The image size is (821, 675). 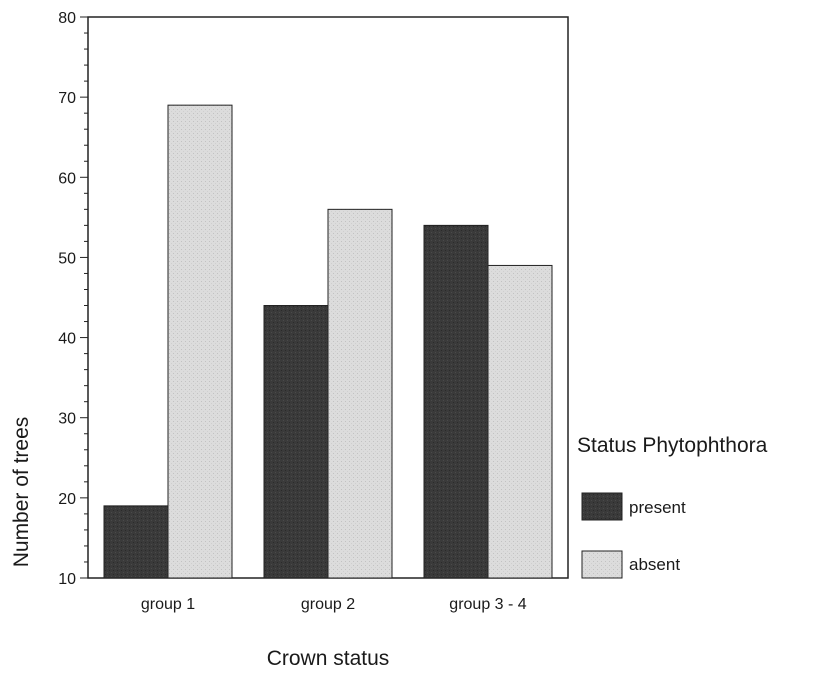 I want to click on legend-title: Status Phytophthora, so click(x=672, y=445).